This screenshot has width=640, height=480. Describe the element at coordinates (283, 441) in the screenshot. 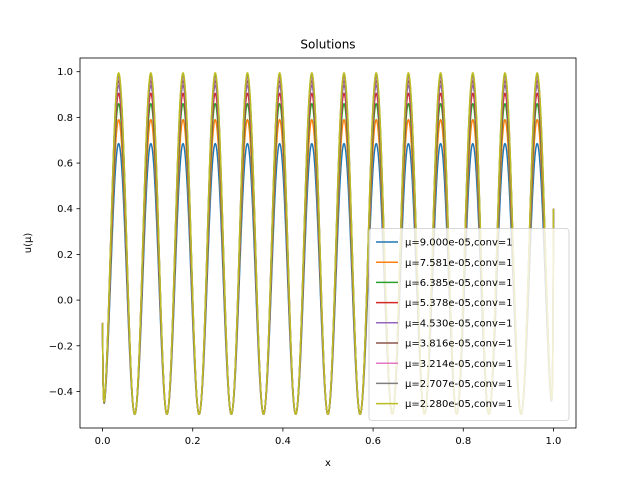

I see `x-tick-label: 0.4` at that location.